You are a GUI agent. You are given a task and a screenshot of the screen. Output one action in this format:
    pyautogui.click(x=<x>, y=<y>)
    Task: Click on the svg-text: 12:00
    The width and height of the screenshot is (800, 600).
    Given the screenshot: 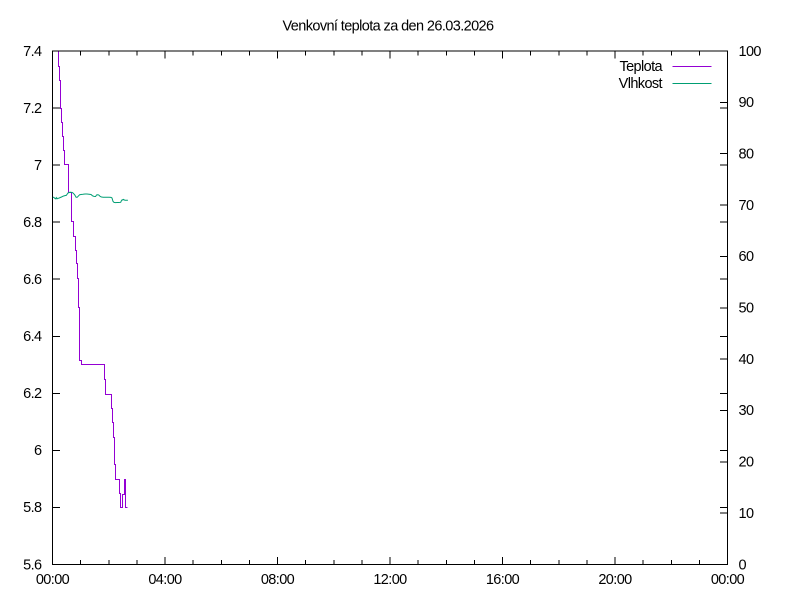 What is the action you would take?
    pyautogui.click(x=390, y=580)
    